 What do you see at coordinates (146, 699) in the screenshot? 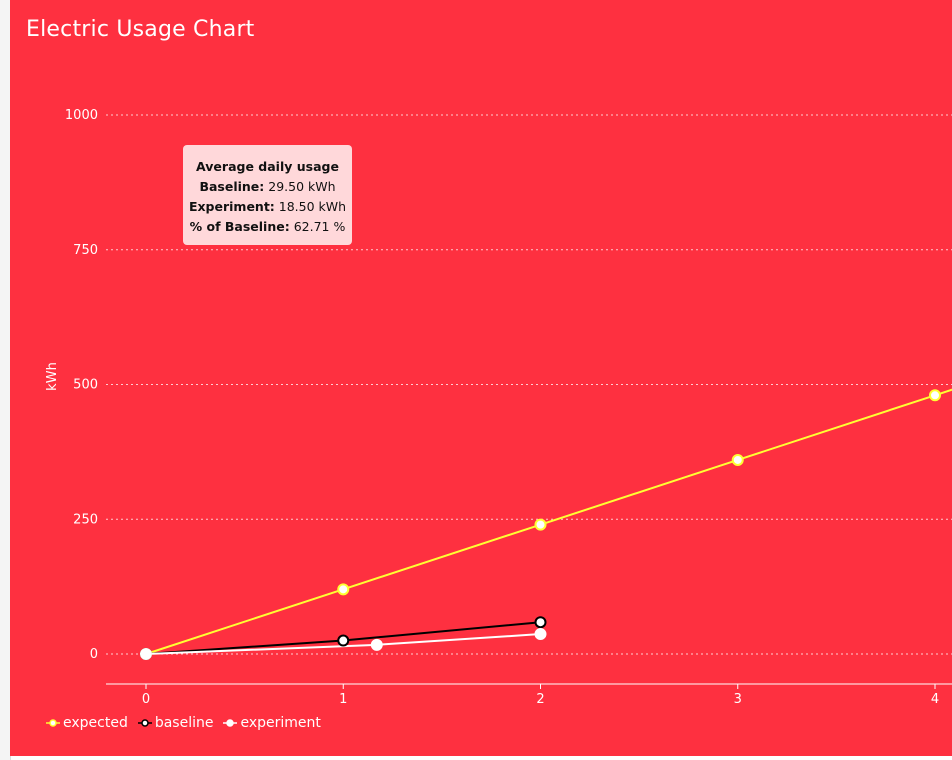
I see `x-tick-label-0: 0` at bounding box center [146, 699].